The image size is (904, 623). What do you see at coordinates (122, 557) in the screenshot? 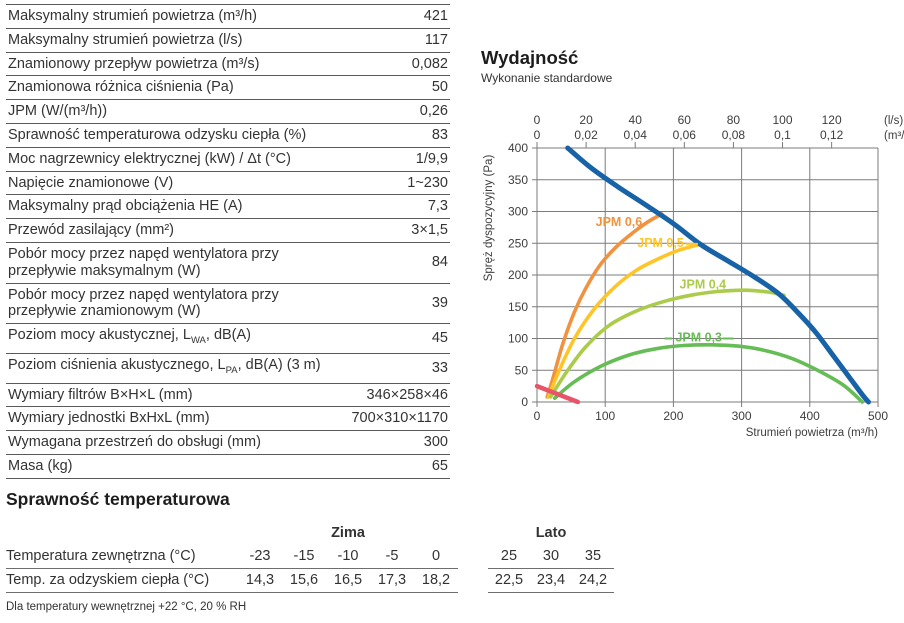
I see `temp-row-label: Temperatura zewnętrzna (°C)` at bounding box center [122, 557].